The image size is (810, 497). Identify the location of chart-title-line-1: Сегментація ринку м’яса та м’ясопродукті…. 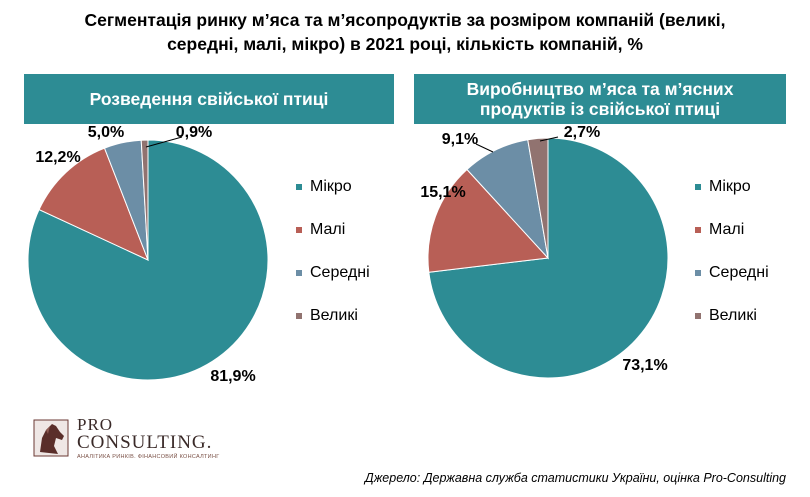
(405, 20).